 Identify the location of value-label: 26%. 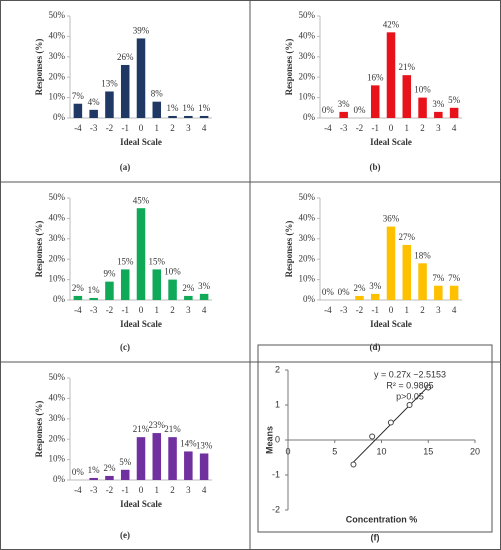
(125, 57).